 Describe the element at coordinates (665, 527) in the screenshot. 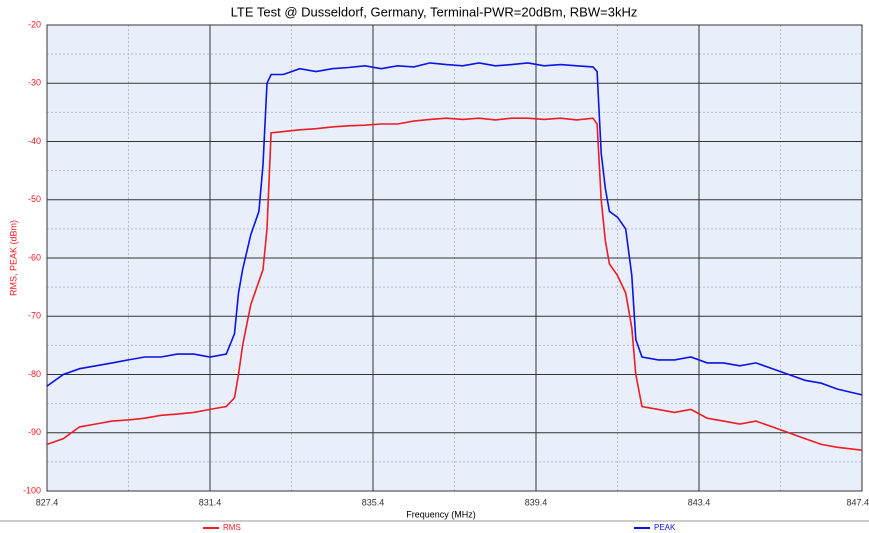

I see `legend-label: PEAK` at that location.